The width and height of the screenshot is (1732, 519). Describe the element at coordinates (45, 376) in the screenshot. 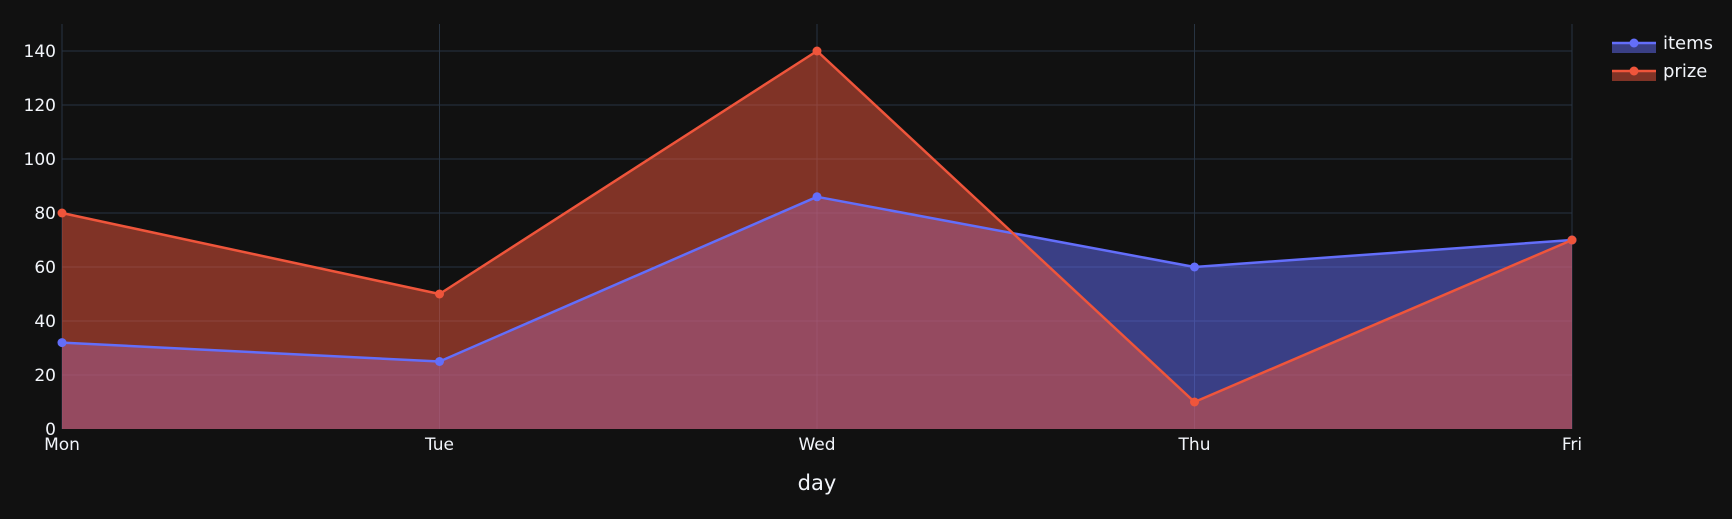

I see `y-tick-label: 20` at that location.